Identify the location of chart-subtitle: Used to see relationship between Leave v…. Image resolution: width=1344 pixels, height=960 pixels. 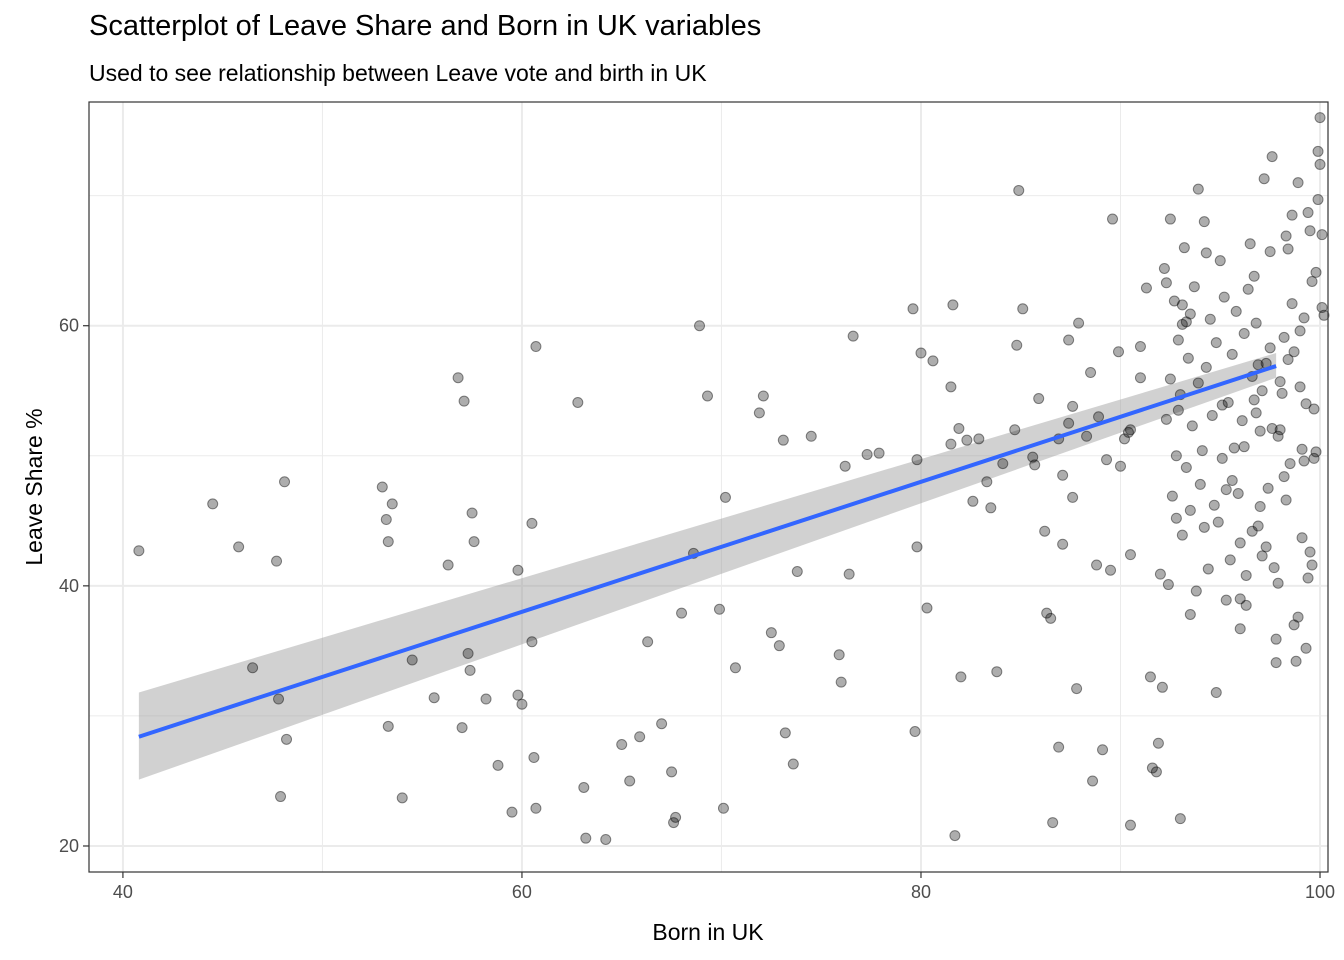
(398, 73).